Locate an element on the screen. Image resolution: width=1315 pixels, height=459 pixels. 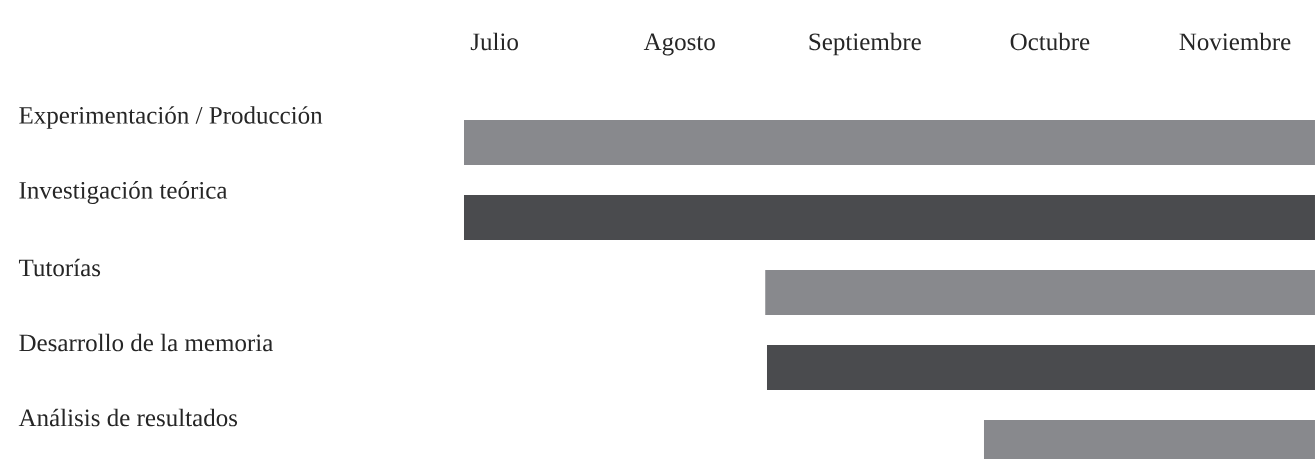
text: Septiembre is located at coordinates (865, 44).